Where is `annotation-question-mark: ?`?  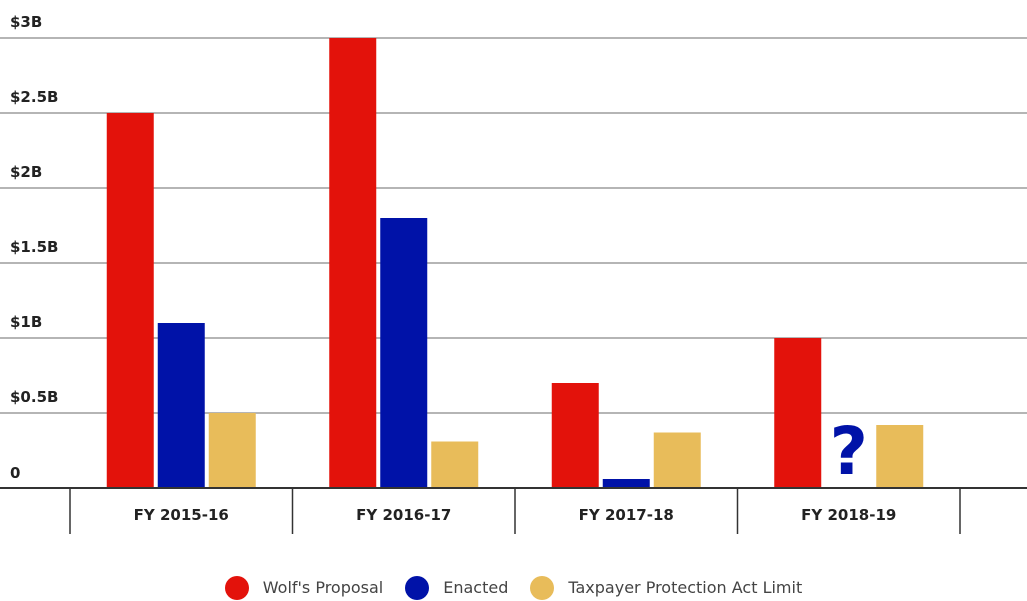 annotation-question-mark: ? is located at coordinates (849, 451).